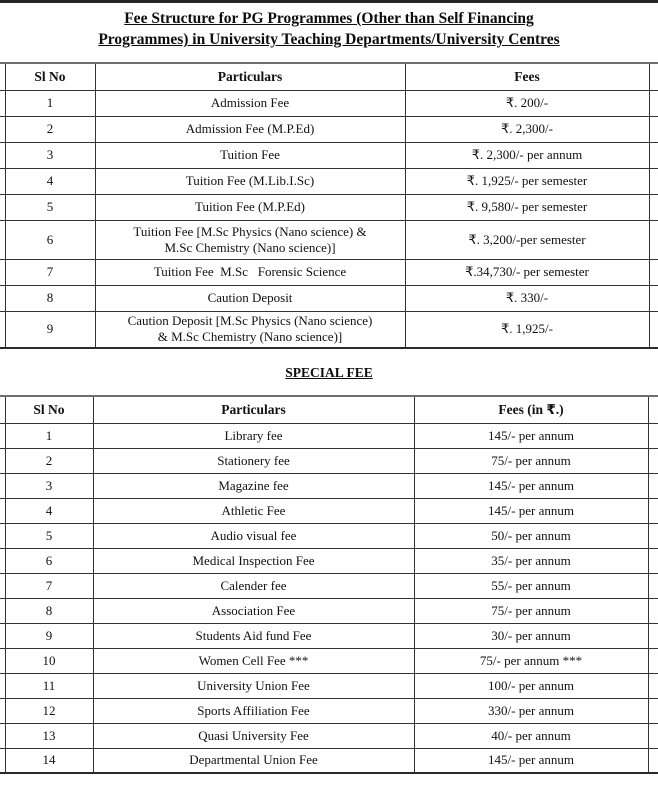  Describe the element at coordinates (49, 510) in the screenshot. I see `sl-no-cell: 4` at that location.